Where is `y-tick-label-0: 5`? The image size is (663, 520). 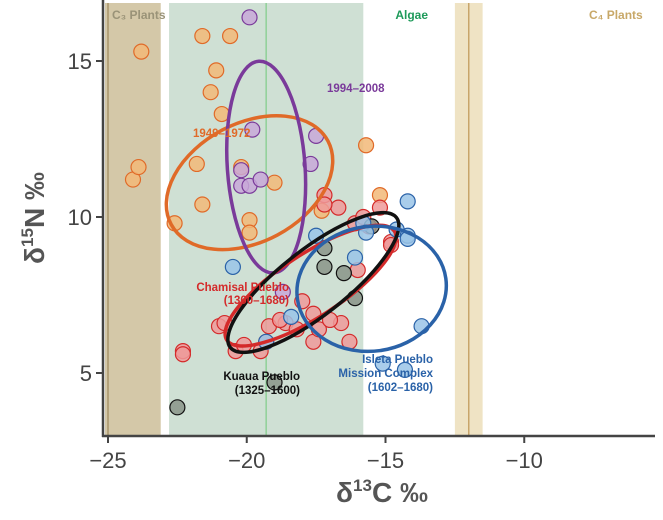
y-tick-label-0: 5 is located at coordinates (86, 373).